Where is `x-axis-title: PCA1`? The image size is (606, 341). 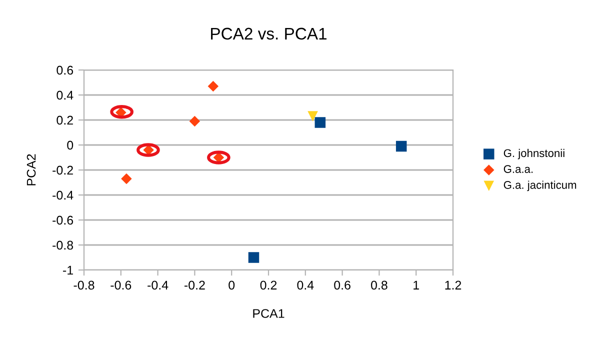
x-axis-title: PCA1 is located at coordinates (268, 313).